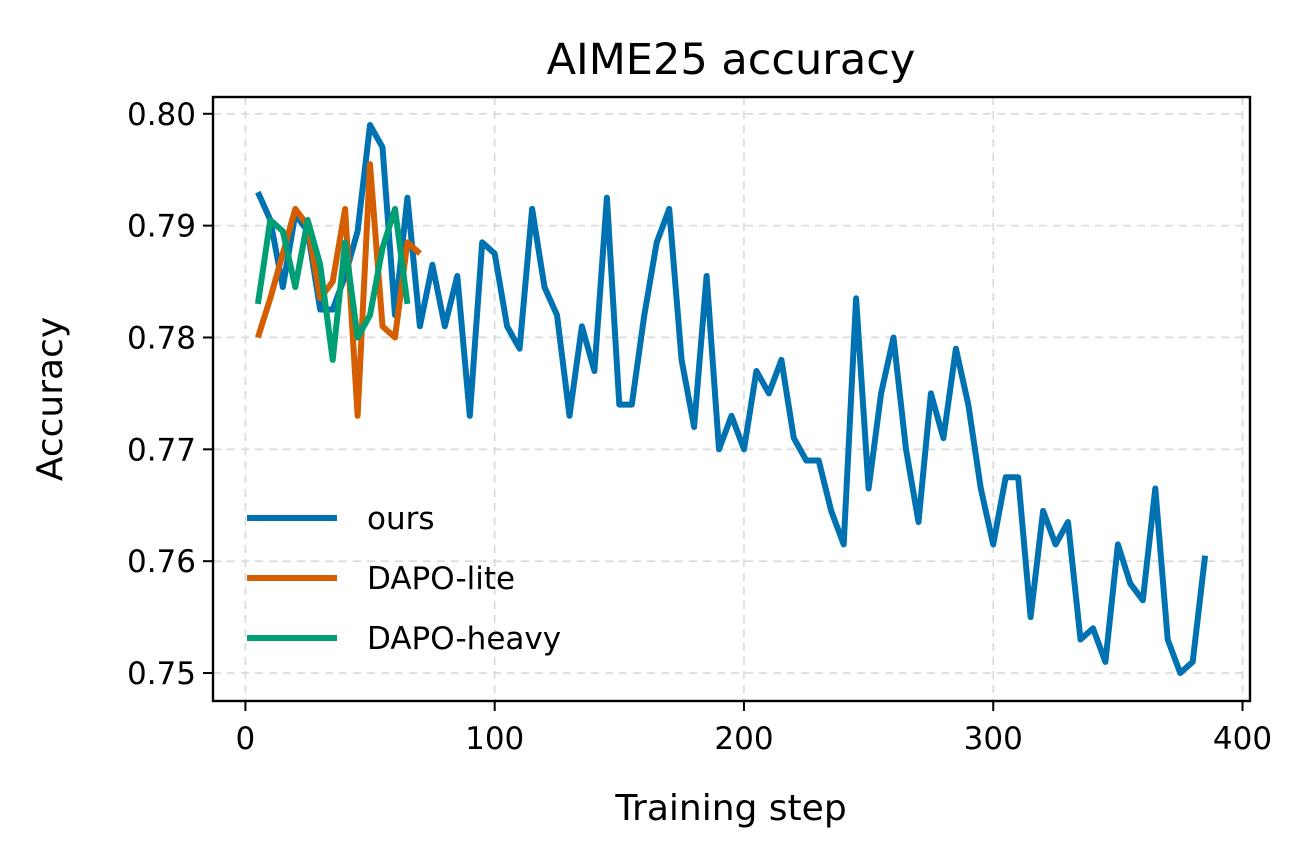  What do you see at coordinates (161, 674) in the screenshot?
I see `y-tick-label: 0.75` at bounding box center [161, 674].